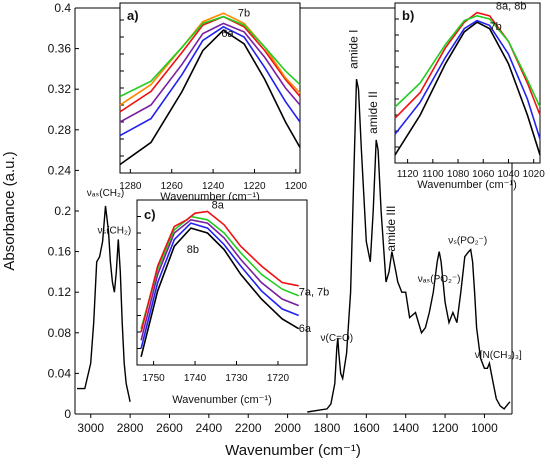  I want to click on x-tick-label: 1200, so click(445, 428).